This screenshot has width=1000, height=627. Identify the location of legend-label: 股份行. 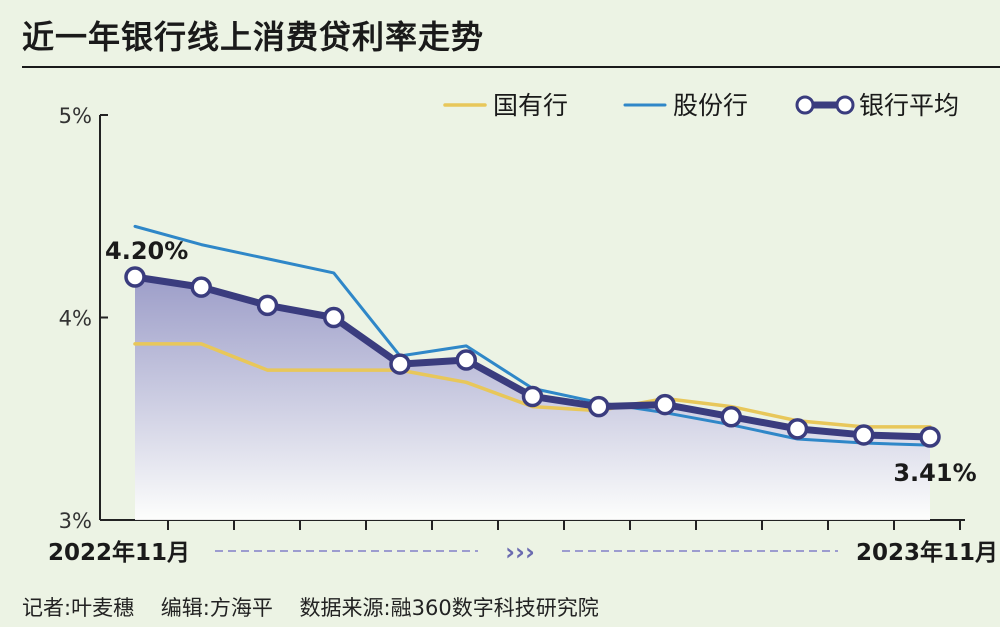
(710, 105).